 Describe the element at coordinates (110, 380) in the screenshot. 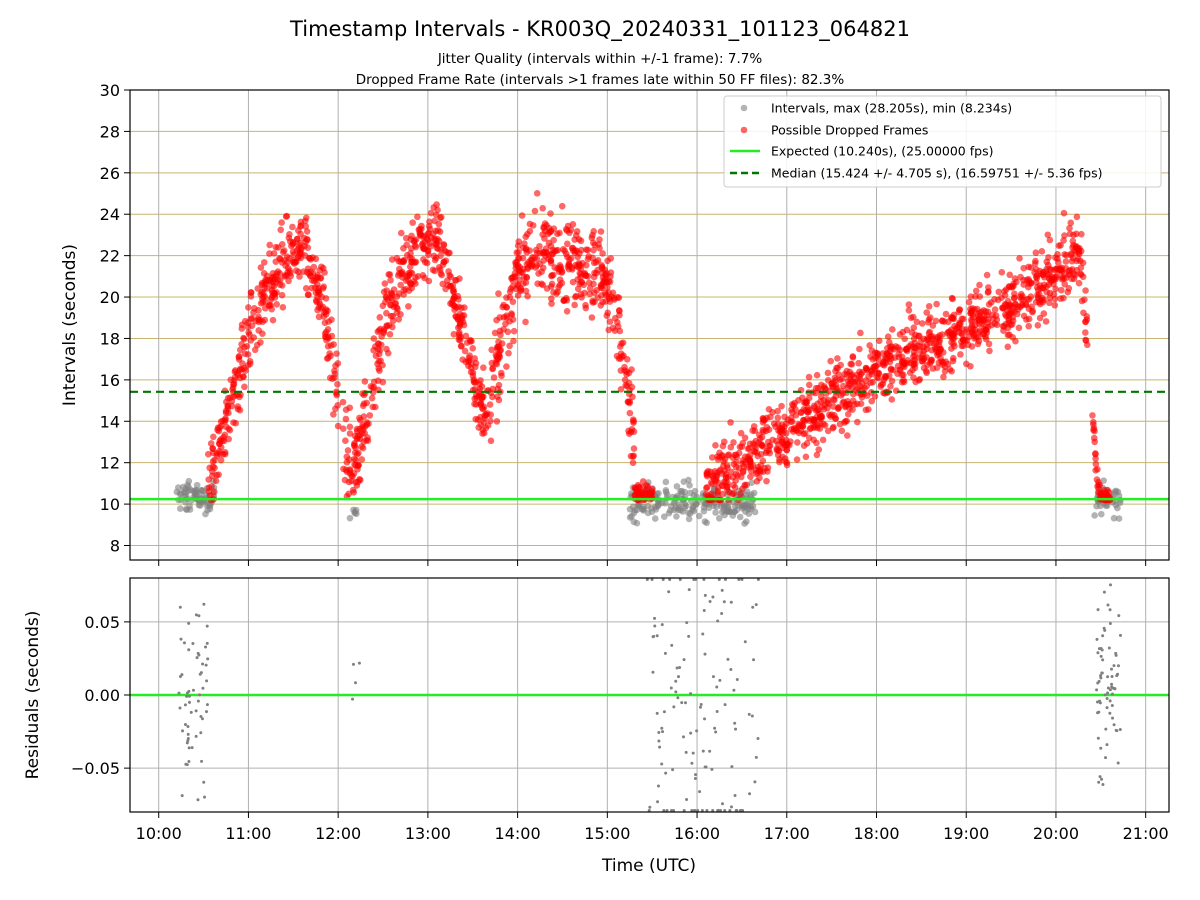

I see `top-ytick-label-16: 16` at that location.